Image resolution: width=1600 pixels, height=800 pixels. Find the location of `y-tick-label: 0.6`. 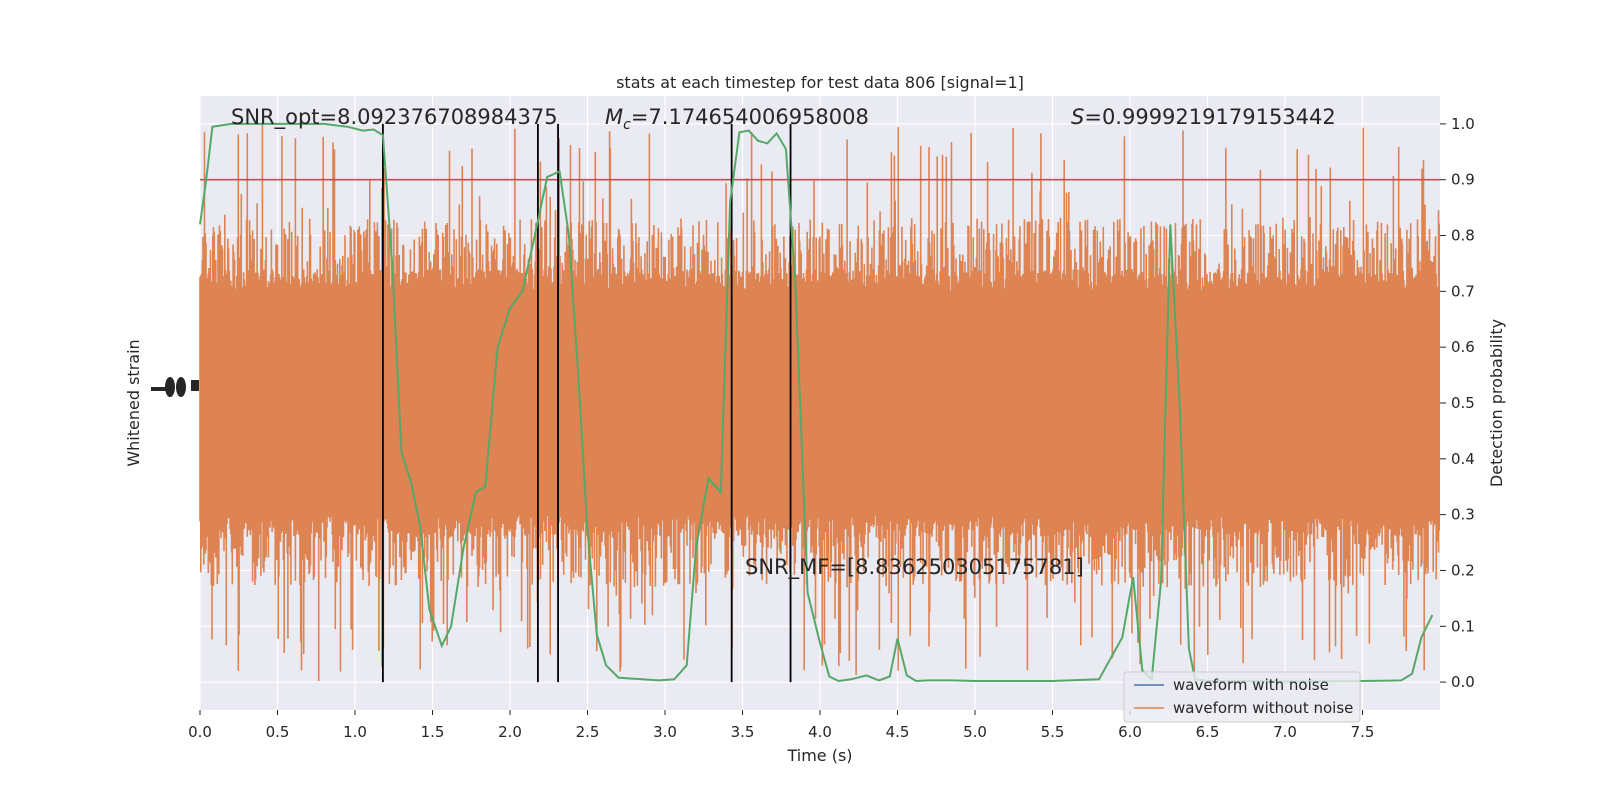

y-tick-label: 0.6 is located at coordinates (1463, 347).